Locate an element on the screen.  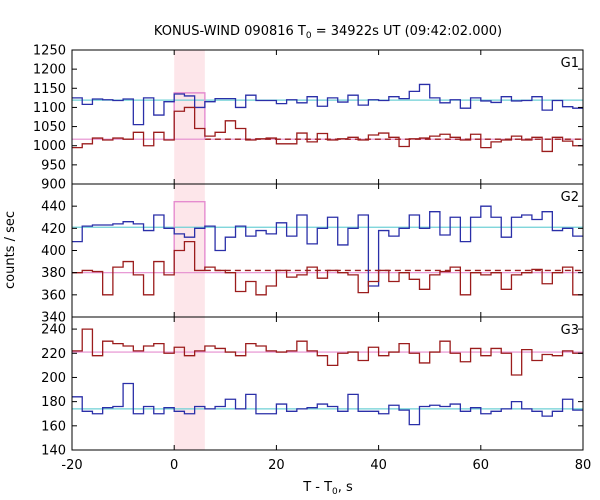
x-tick-label: -20 is located at coordinates (71, 465).